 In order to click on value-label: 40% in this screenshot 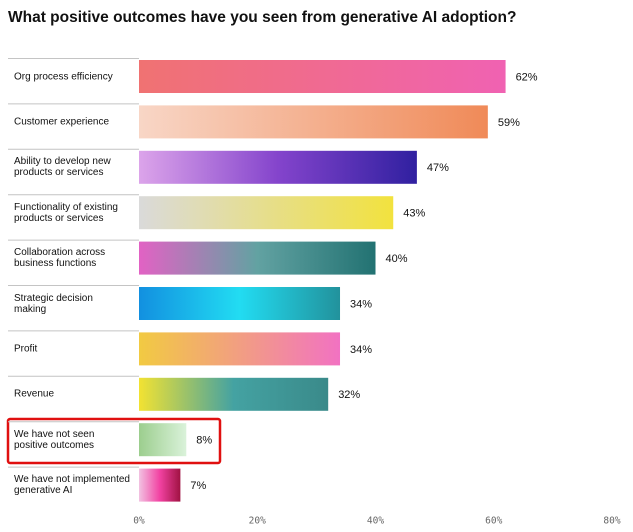, I will do `click(397, 259)`.